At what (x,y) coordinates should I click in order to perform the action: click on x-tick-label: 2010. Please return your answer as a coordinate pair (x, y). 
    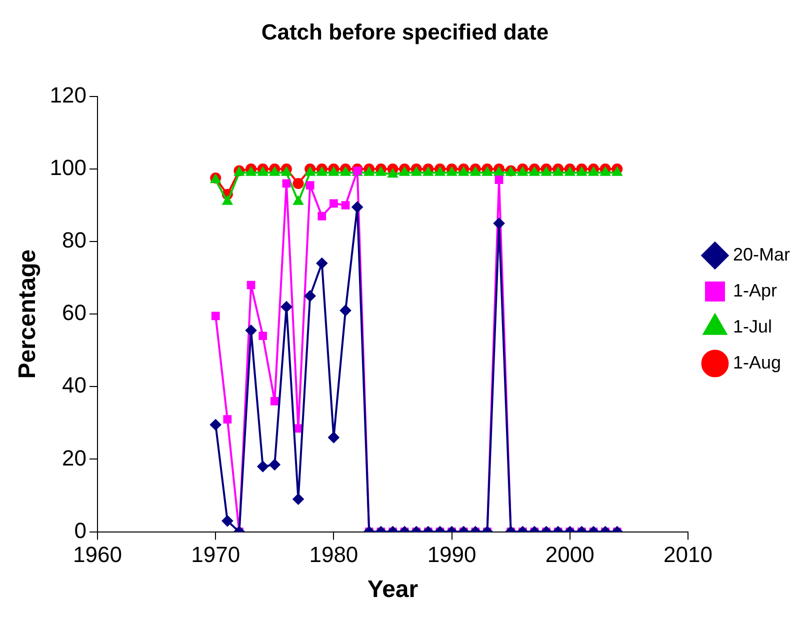
    Looking at the image, I should click on (688, 555).